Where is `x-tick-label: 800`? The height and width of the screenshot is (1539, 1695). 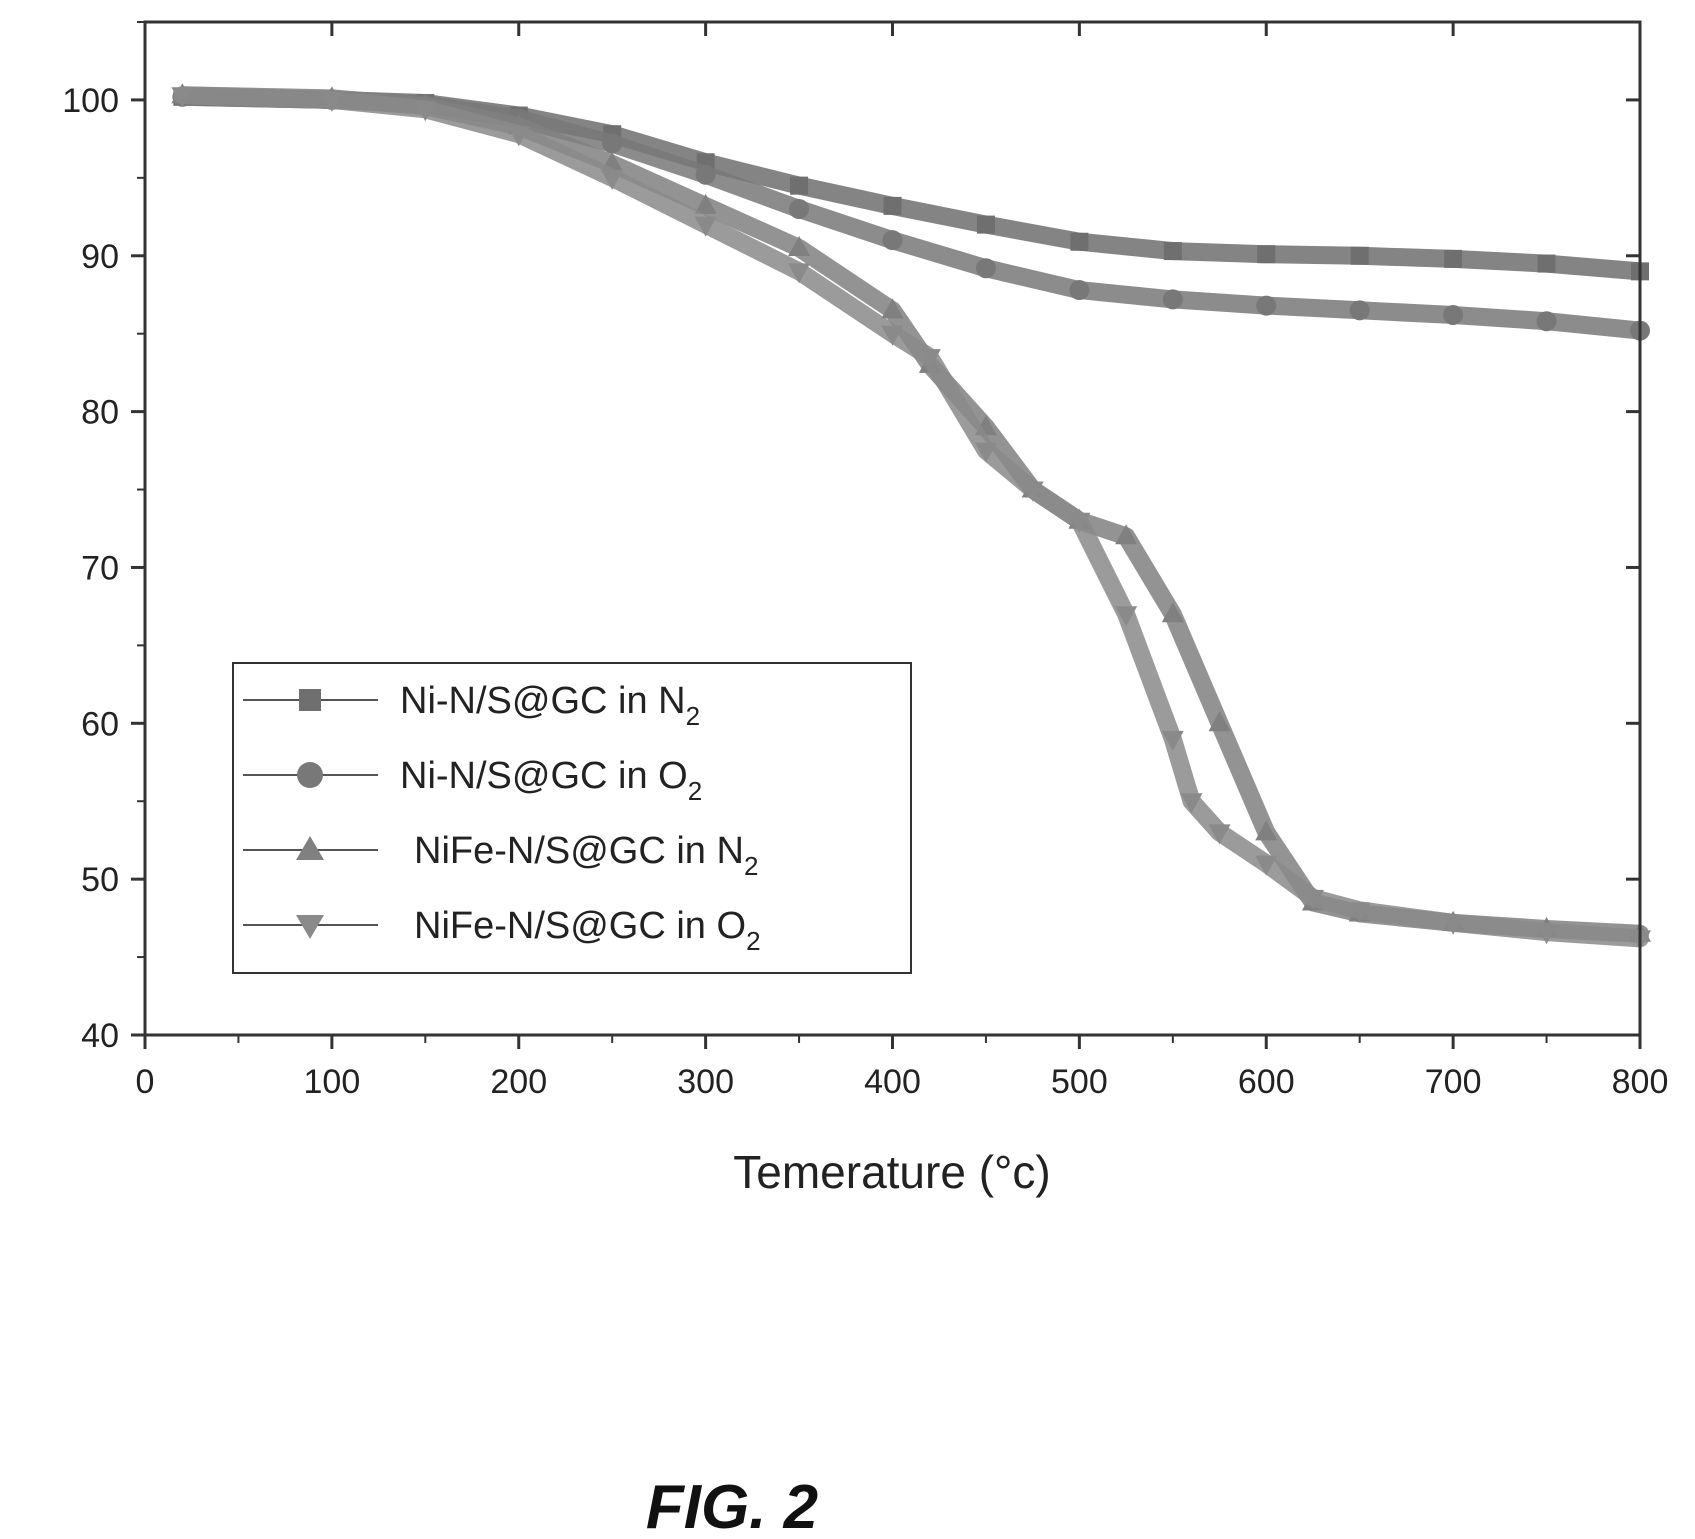 x-tick-label: 800 is located at coordinates (1640, 1082).